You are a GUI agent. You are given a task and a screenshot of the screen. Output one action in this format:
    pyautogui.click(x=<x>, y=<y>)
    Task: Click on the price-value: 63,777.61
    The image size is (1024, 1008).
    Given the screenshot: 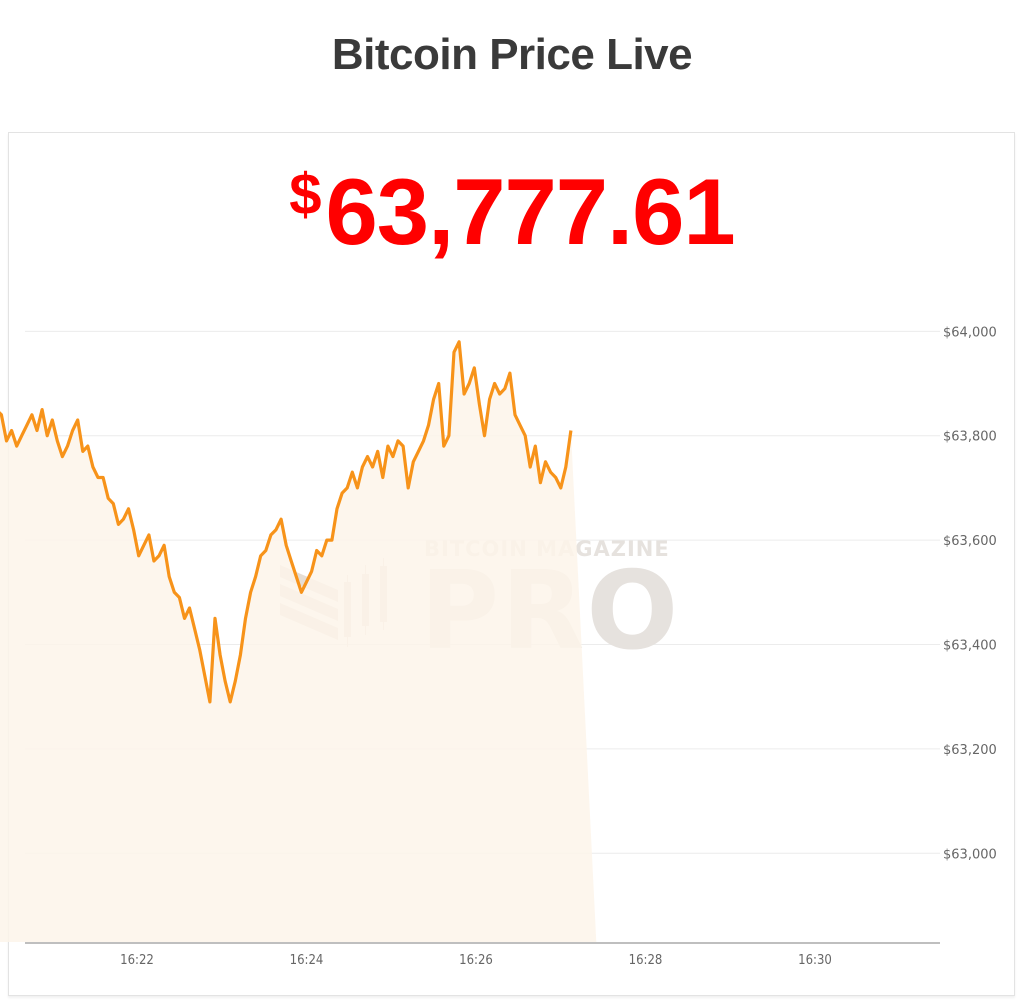 What is the action you would take?
    pyautogui.click(x=530, y=211)
    